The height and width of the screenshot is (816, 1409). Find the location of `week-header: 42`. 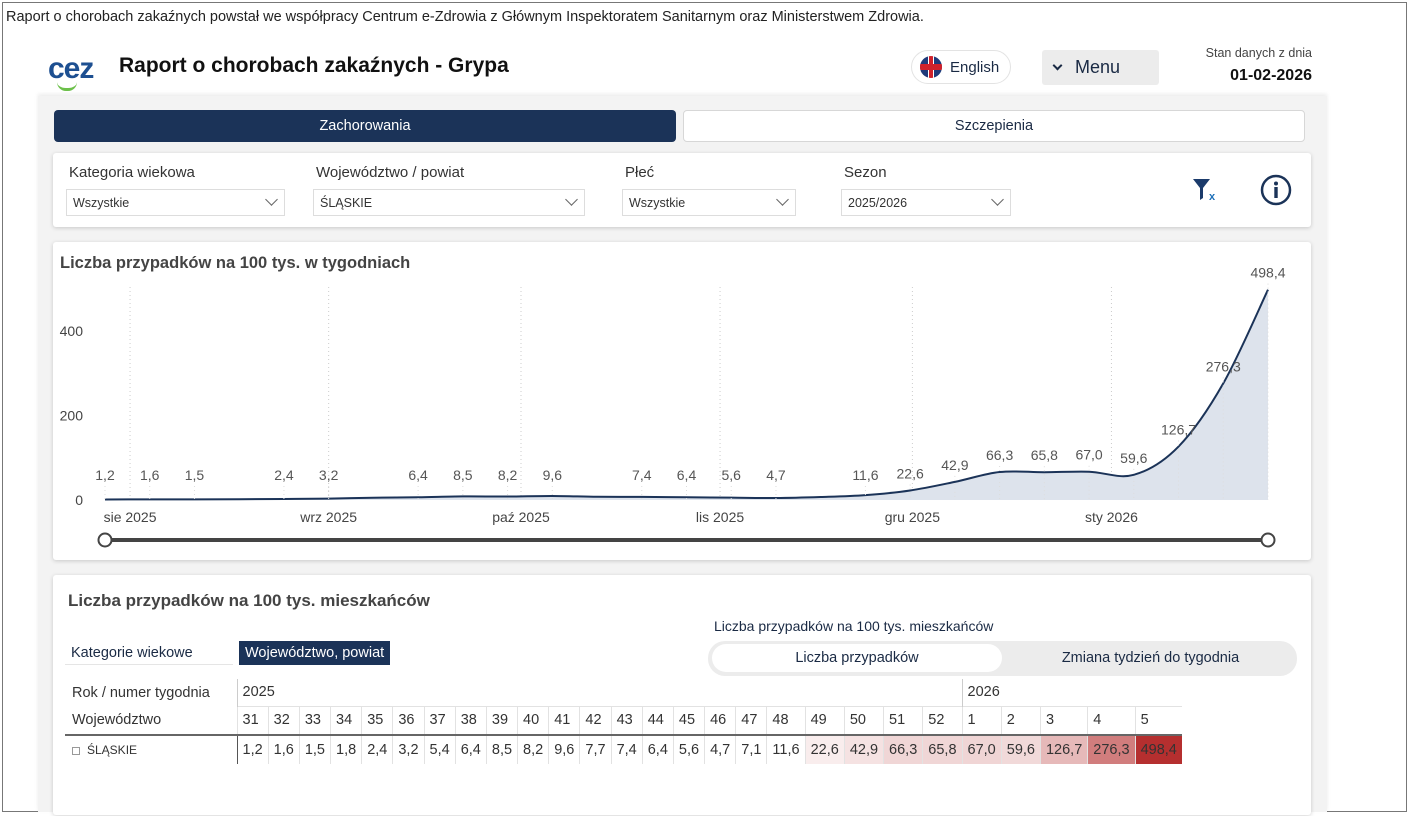

week-header: 42 is located at coordinates (595, 720).